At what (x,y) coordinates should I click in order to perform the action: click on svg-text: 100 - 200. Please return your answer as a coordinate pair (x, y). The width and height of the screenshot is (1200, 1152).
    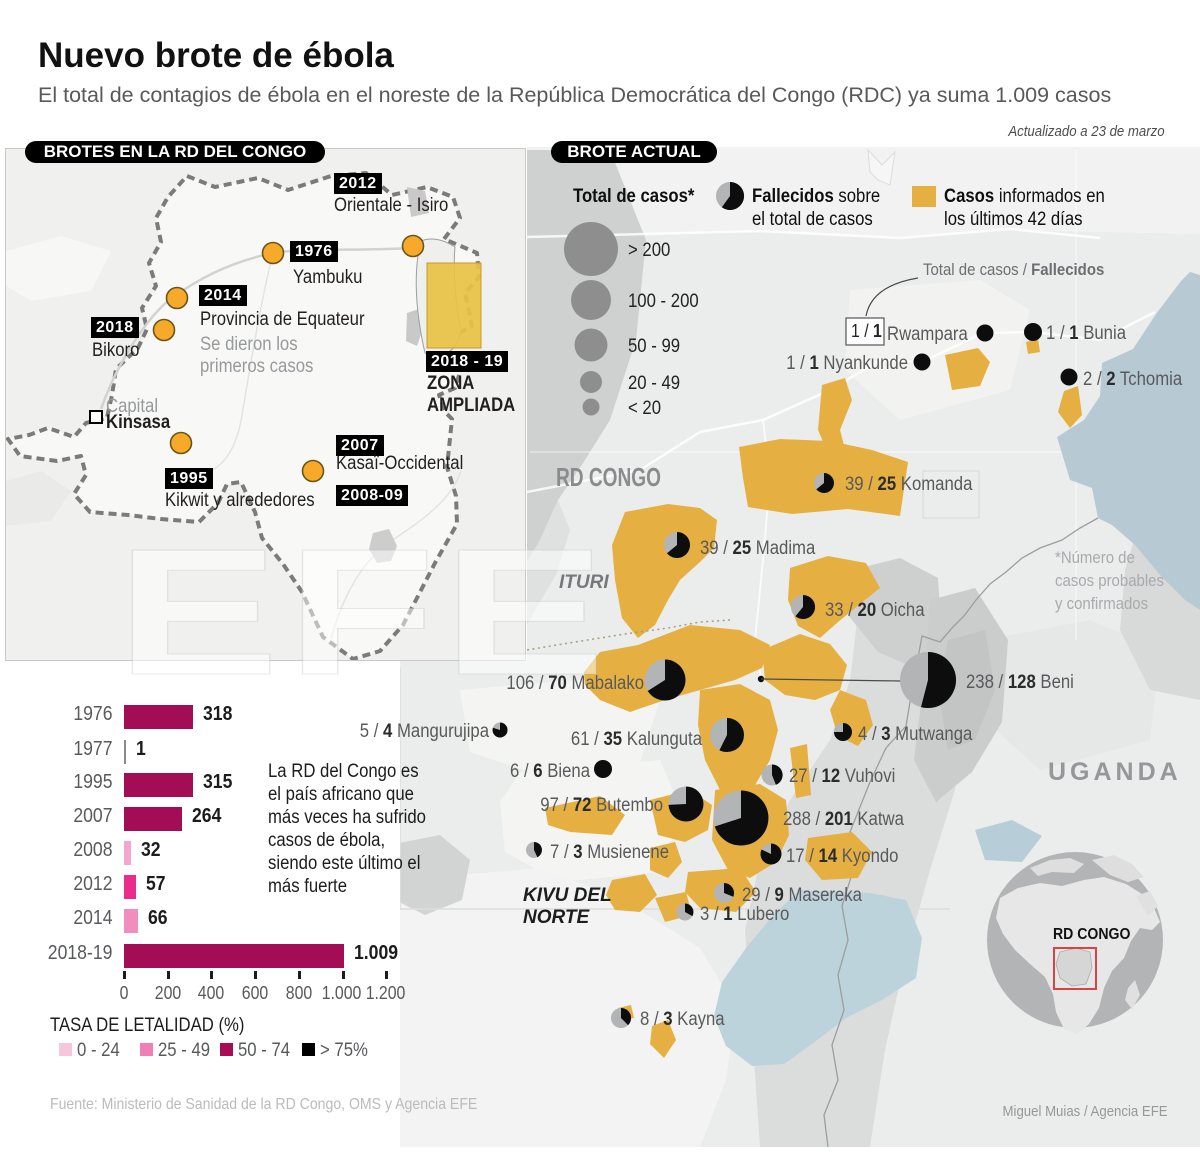
    Looking at the image, I should click on (663, 301).